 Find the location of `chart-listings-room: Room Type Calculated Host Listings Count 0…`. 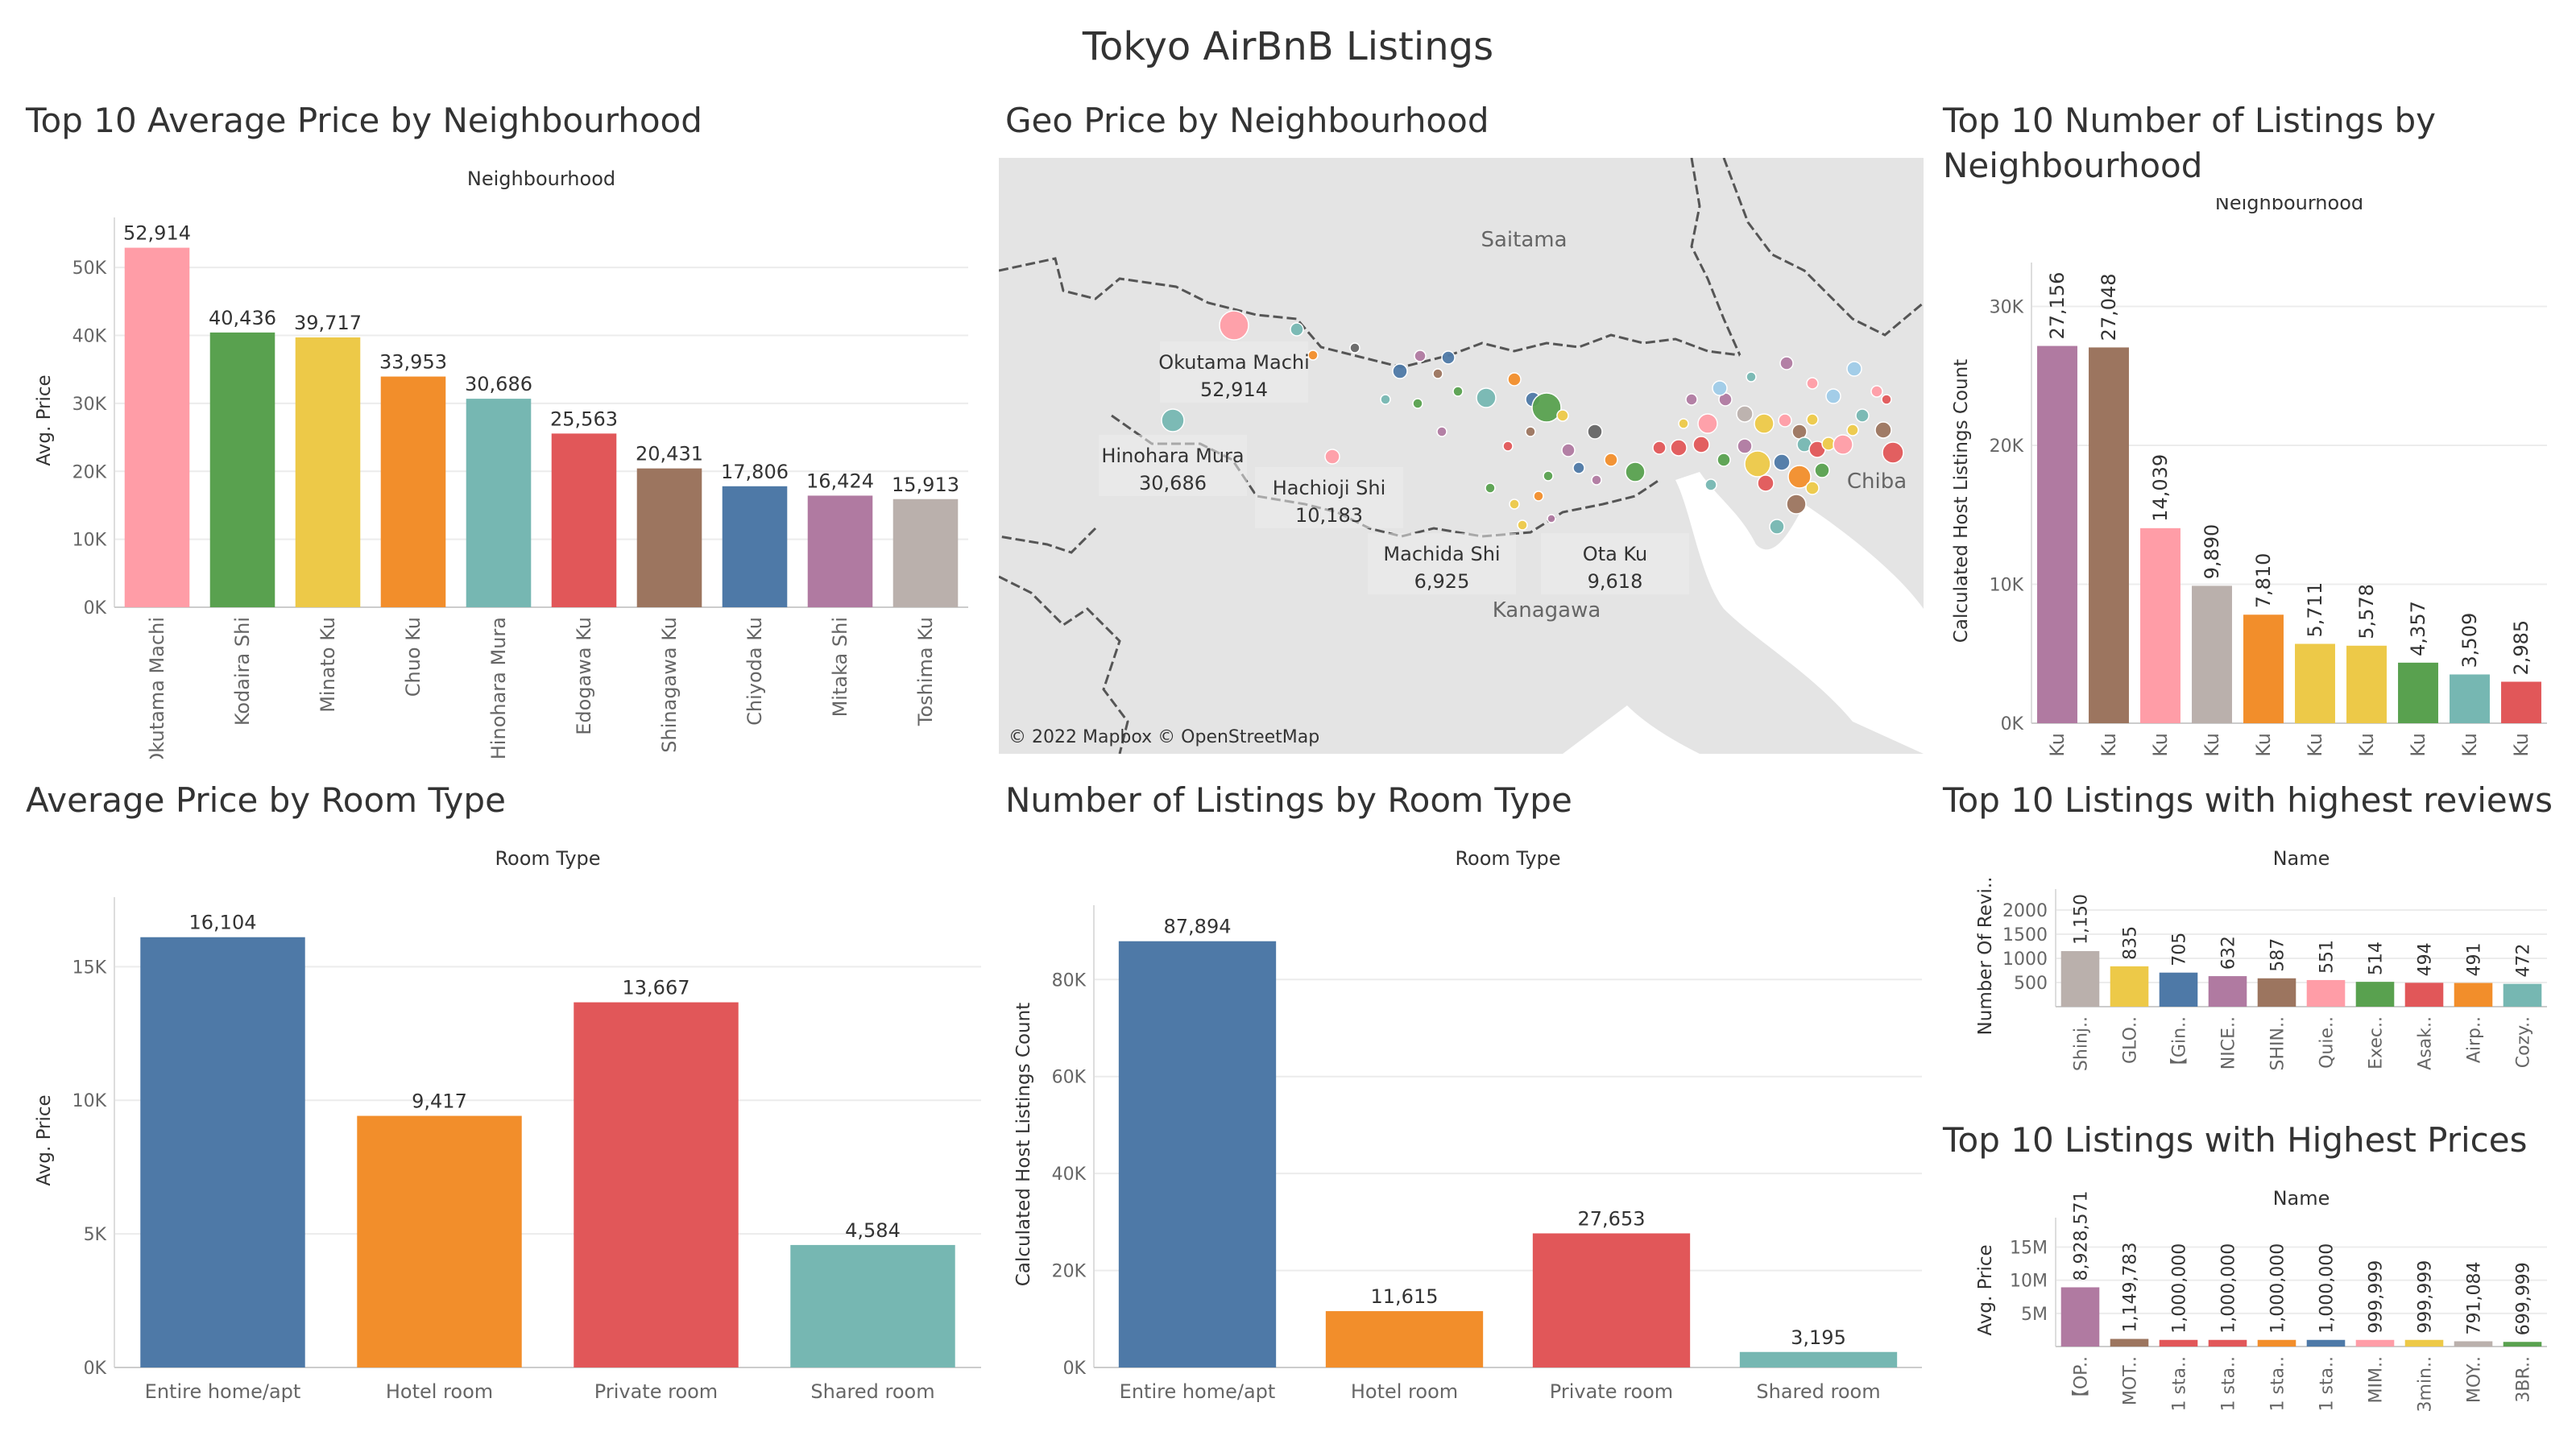

chart-listings-room: Room Type Calculated Host Listings Count 0… is located at coordinates (1467, 1123).